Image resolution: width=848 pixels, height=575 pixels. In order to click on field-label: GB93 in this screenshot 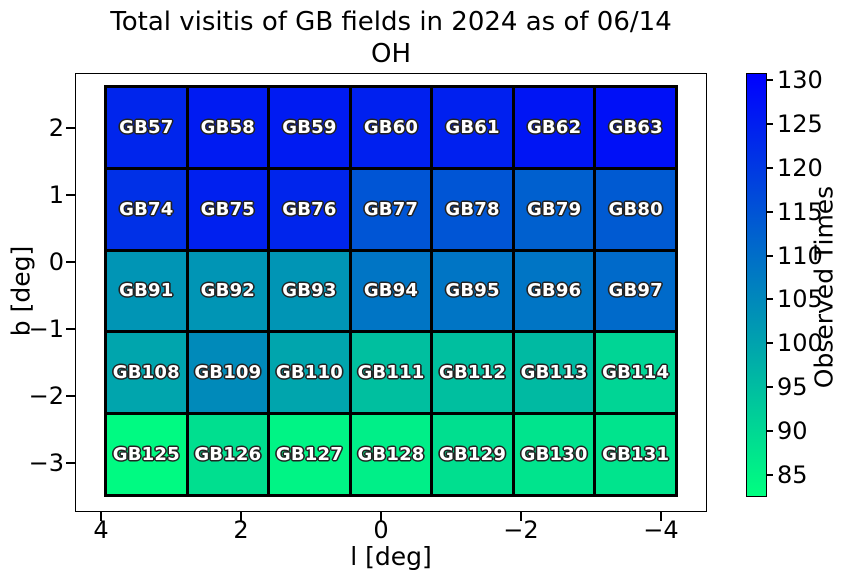, I will do `click(309, 291)`.